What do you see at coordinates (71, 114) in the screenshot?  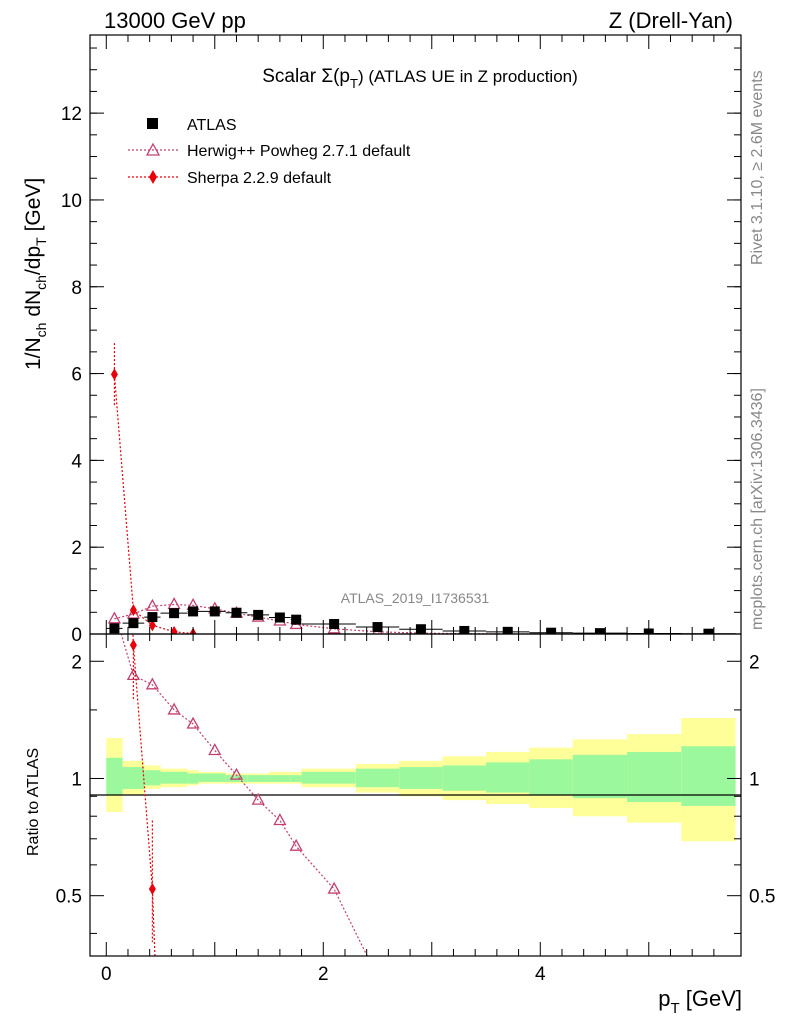 I see `main-ytick-label: 12` at bounding box center [71, 114].